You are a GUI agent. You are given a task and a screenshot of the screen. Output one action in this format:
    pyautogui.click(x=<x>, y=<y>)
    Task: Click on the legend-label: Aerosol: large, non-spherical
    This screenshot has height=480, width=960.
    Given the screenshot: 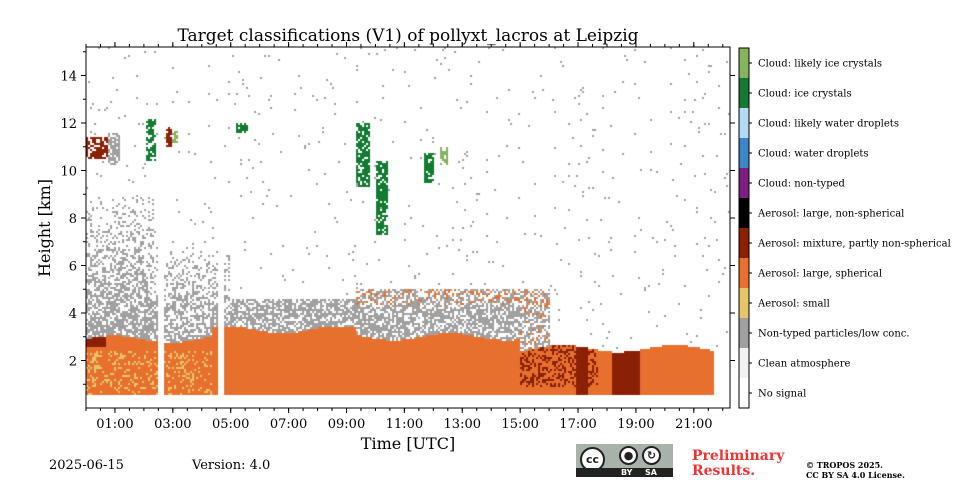 What is the action you would take?
    pyautogui.click(x=830, y=214)
    